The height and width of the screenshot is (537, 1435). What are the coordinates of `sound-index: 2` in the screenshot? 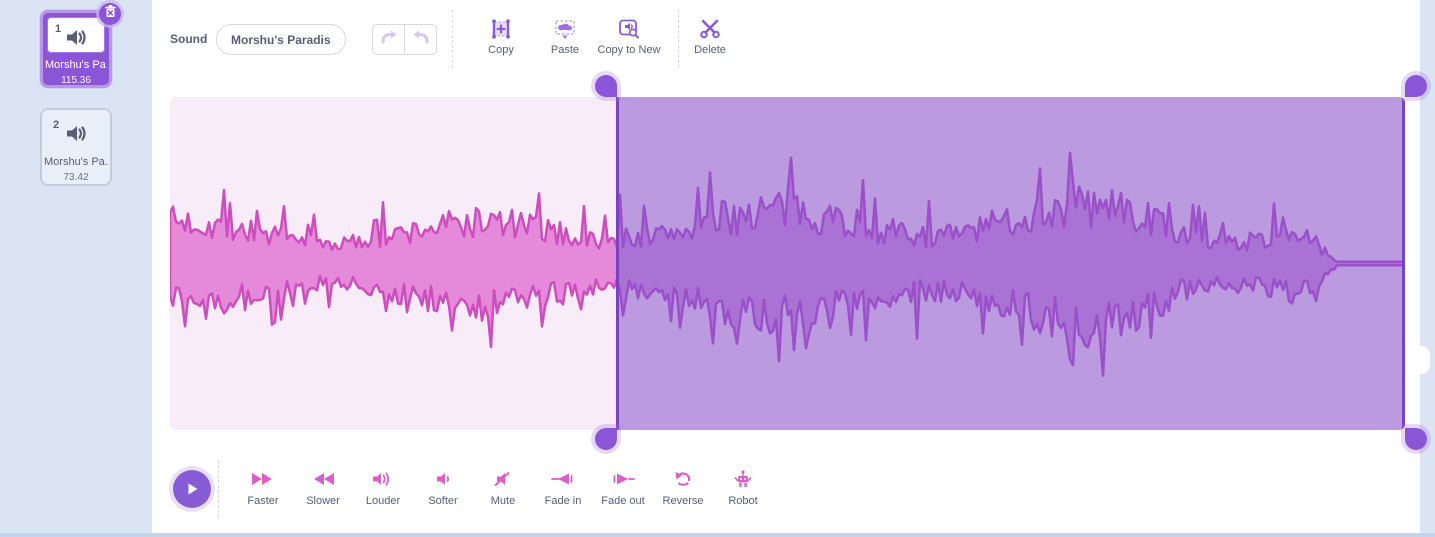 It's located at (56, 125).